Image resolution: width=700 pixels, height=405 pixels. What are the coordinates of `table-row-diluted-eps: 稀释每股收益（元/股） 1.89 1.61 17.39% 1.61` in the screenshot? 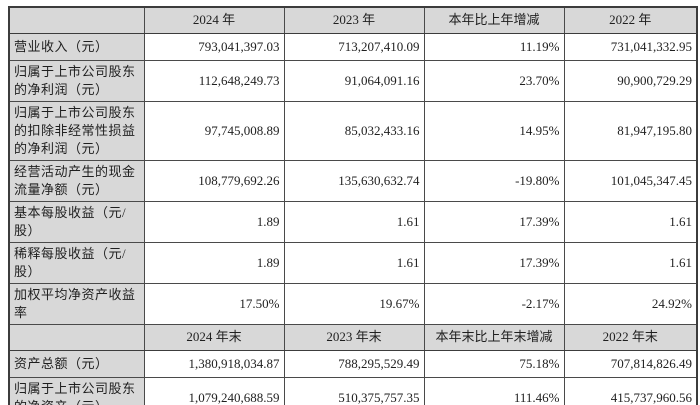 It's located at (353, 262).